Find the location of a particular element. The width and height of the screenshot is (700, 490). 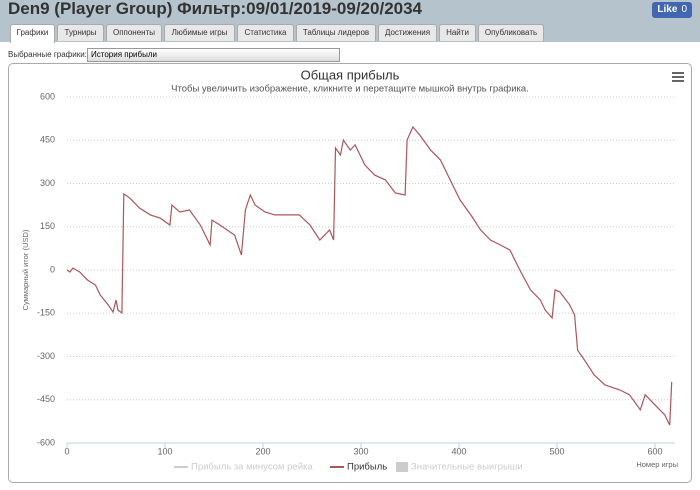

tab: Любимые игры is located at coordinates (199, 32).